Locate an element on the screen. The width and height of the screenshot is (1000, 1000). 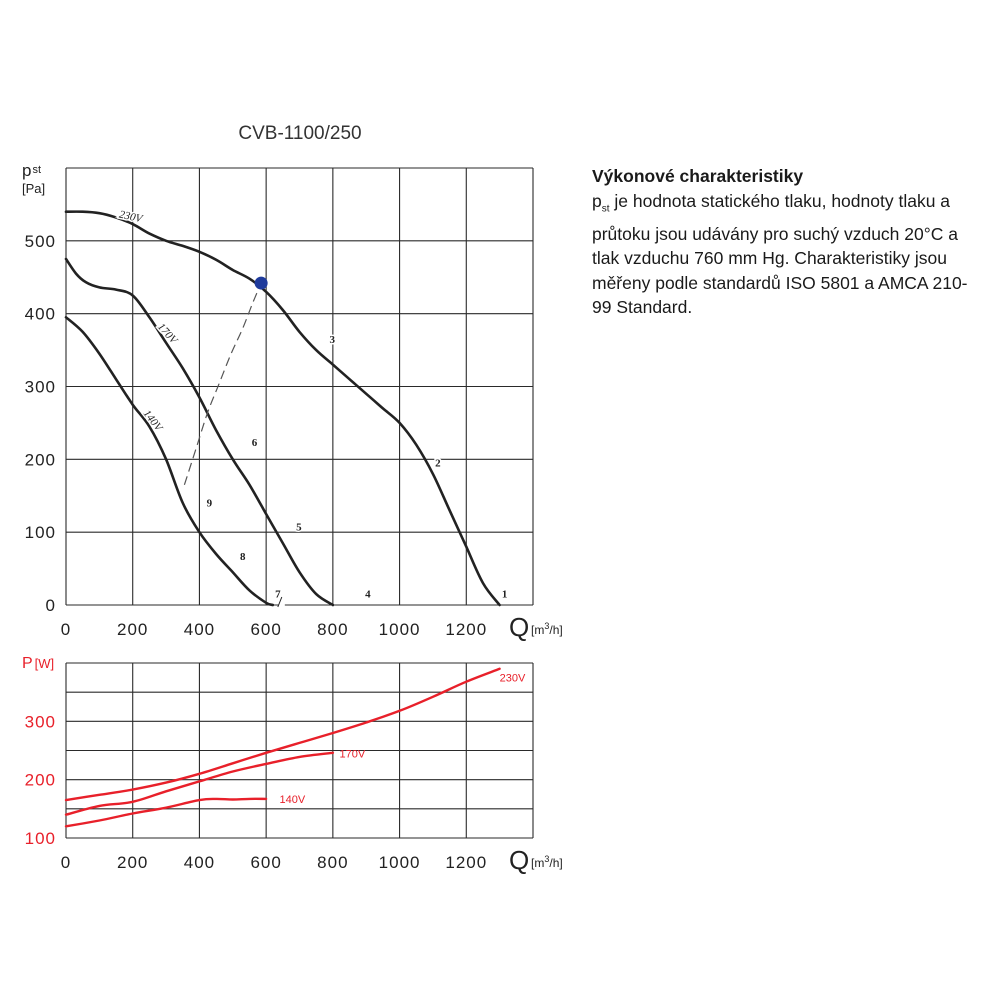
pst-symbol: pst is located at coordinates (601, 202).